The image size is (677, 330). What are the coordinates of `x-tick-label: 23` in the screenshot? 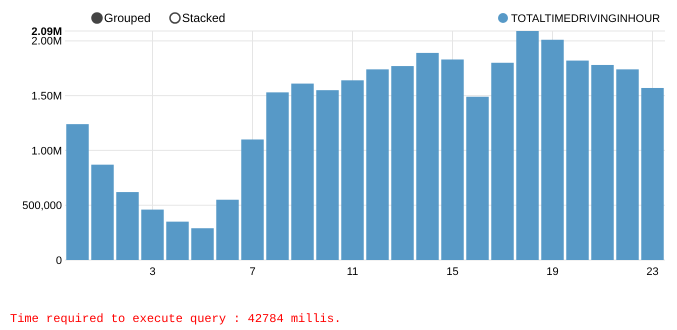 It's located at (652, 272).